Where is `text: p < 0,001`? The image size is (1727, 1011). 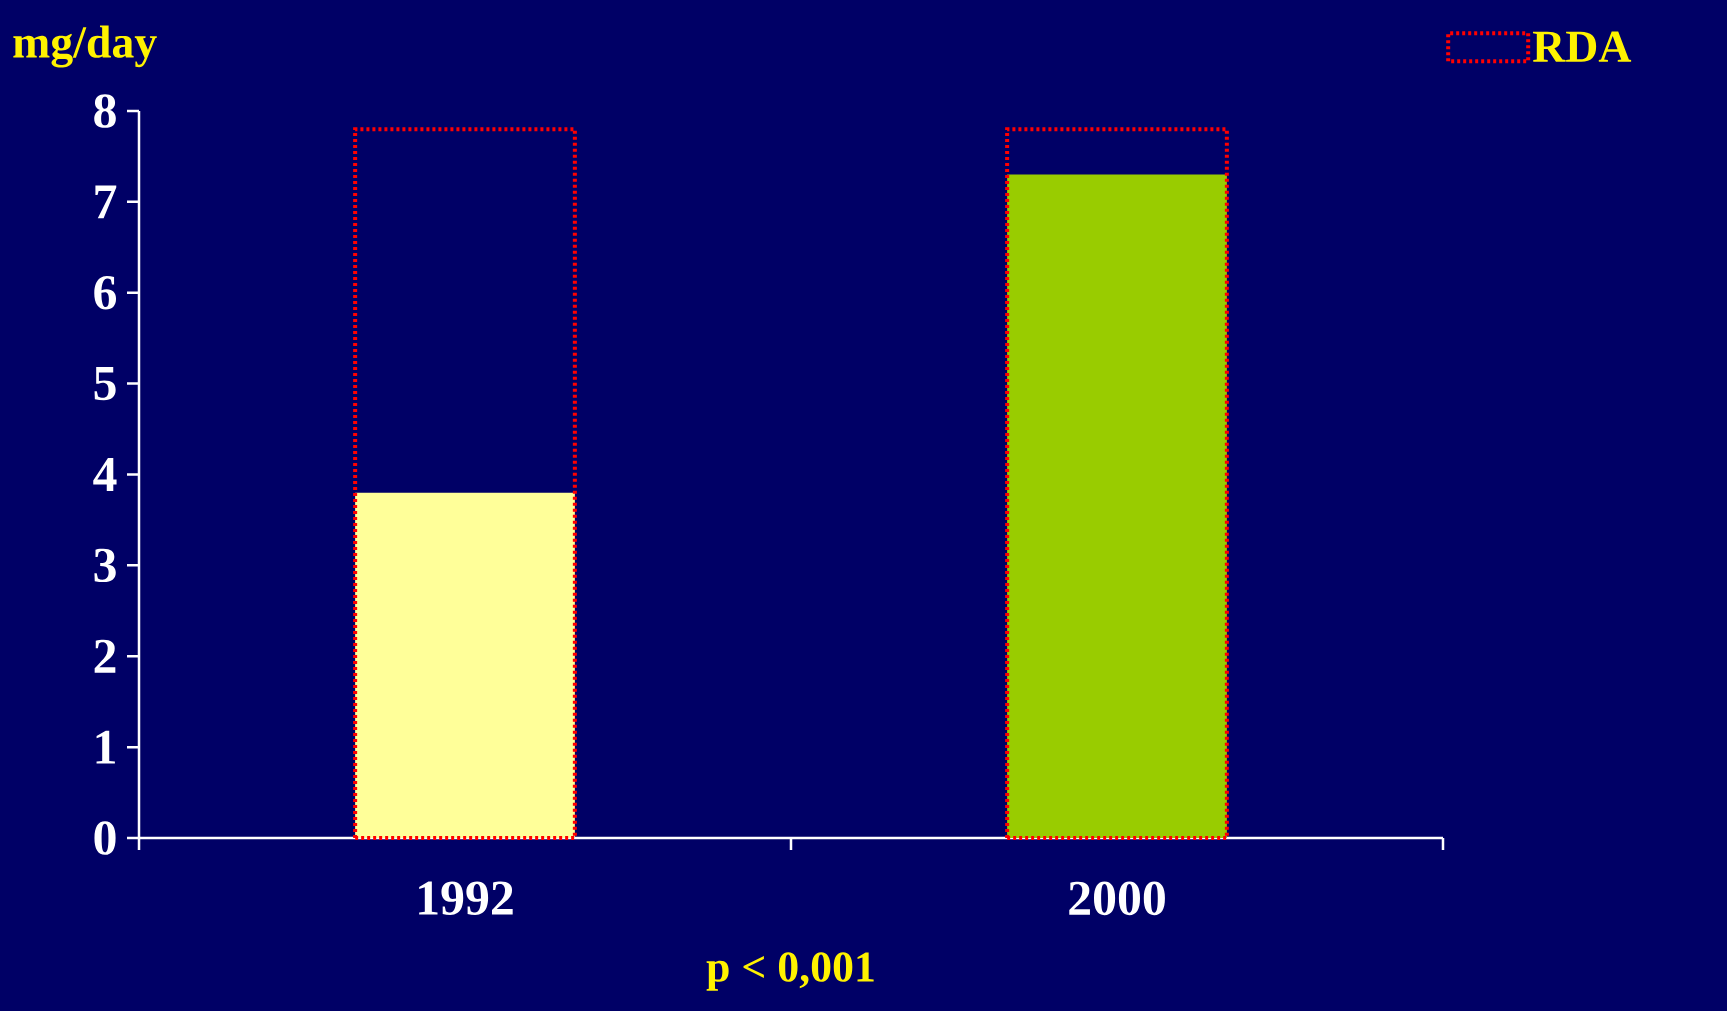 text: p < 0,001 is located at coordinates (790, 971).